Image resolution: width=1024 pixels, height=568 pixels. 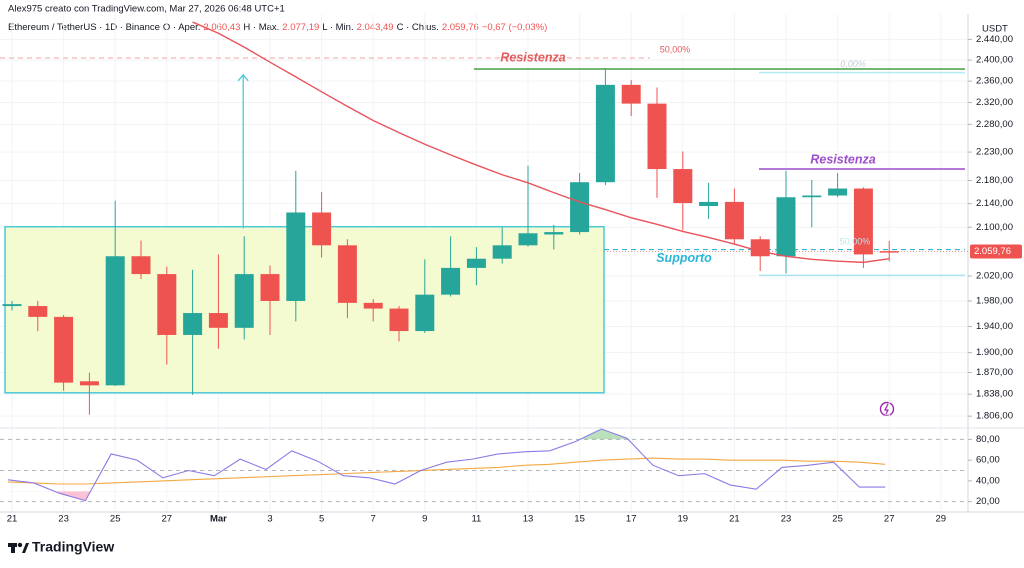 What do you see at coordinates (222, 27) in the screenshot?
I see `legend-item: 2.060,43` at bounding box center [222, 27].